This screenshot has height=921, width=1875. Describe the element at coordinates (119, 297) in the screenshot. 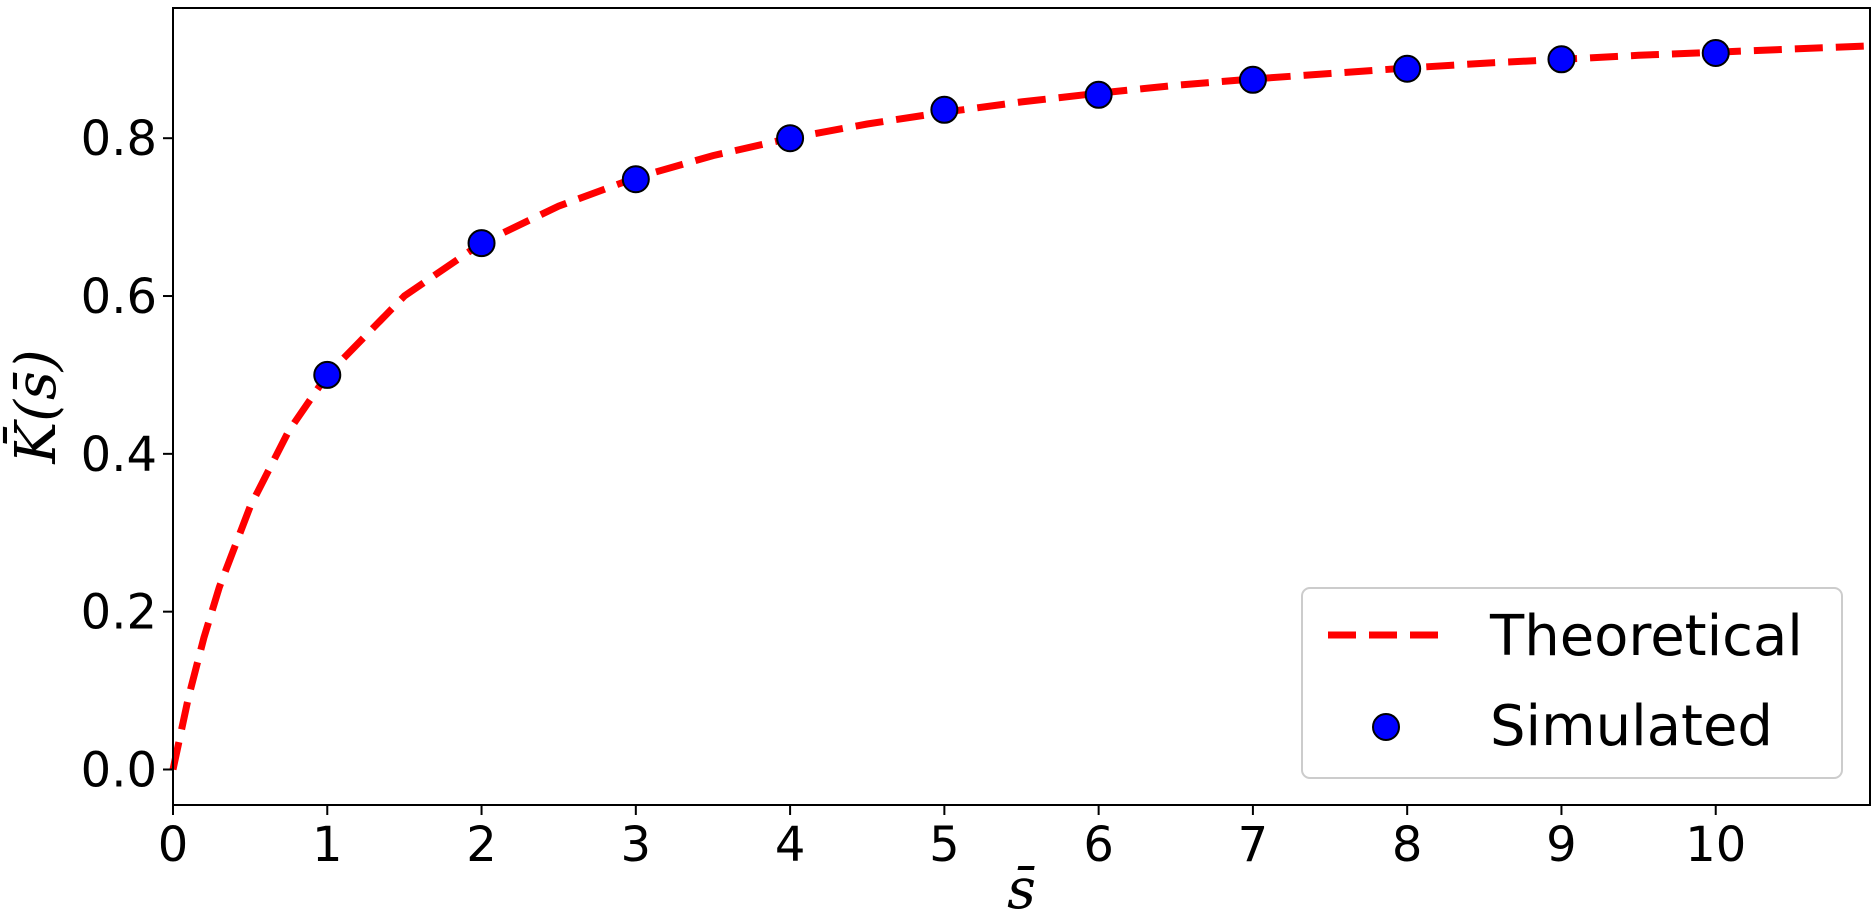

I see `y-tick-label: 0.6` at that location.